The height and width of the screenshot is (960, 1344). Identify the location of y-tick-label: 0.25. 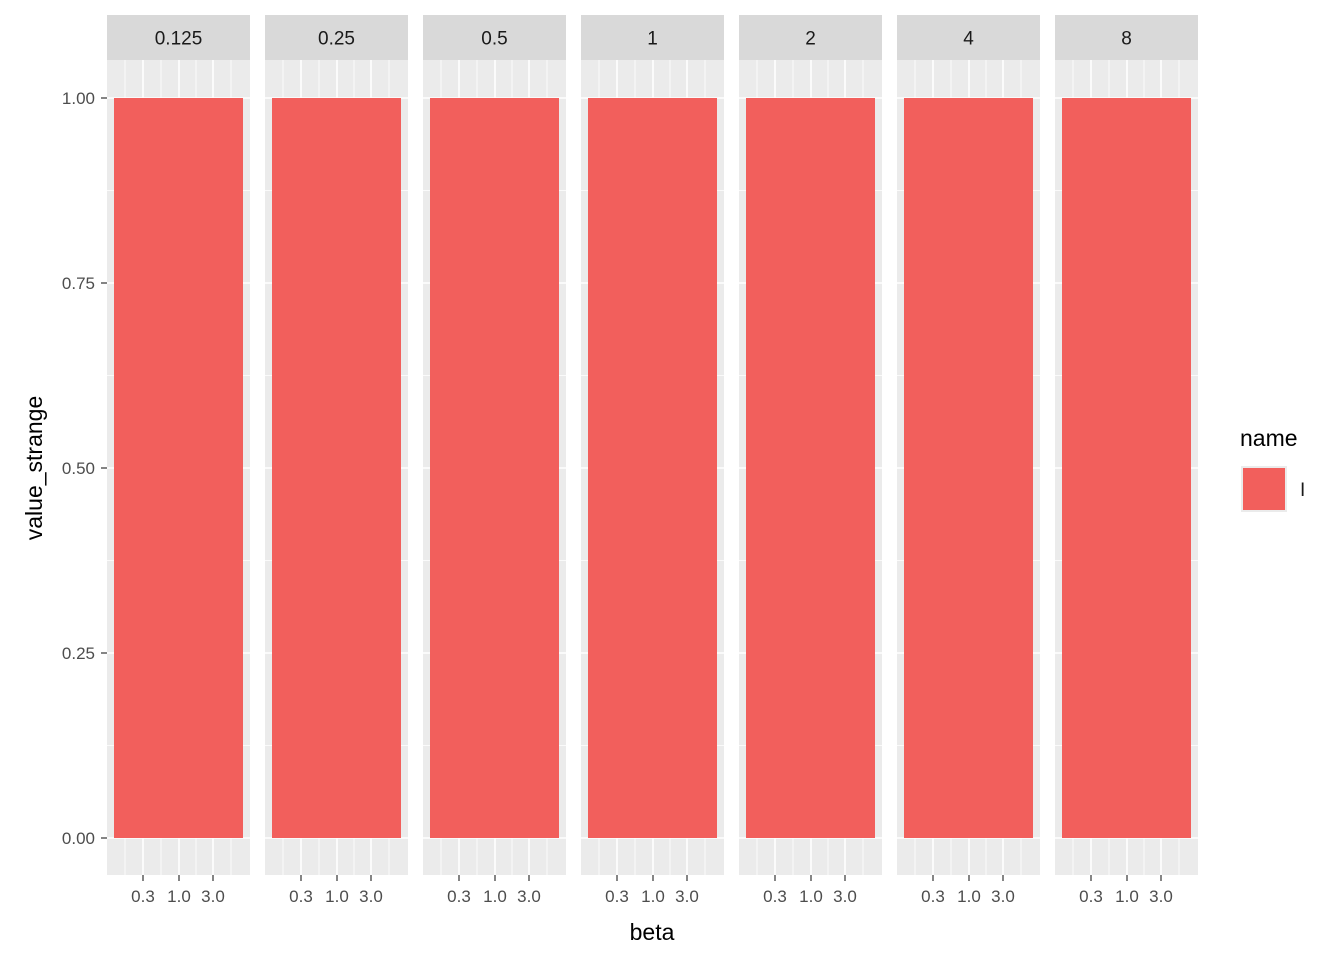
(78, 653).